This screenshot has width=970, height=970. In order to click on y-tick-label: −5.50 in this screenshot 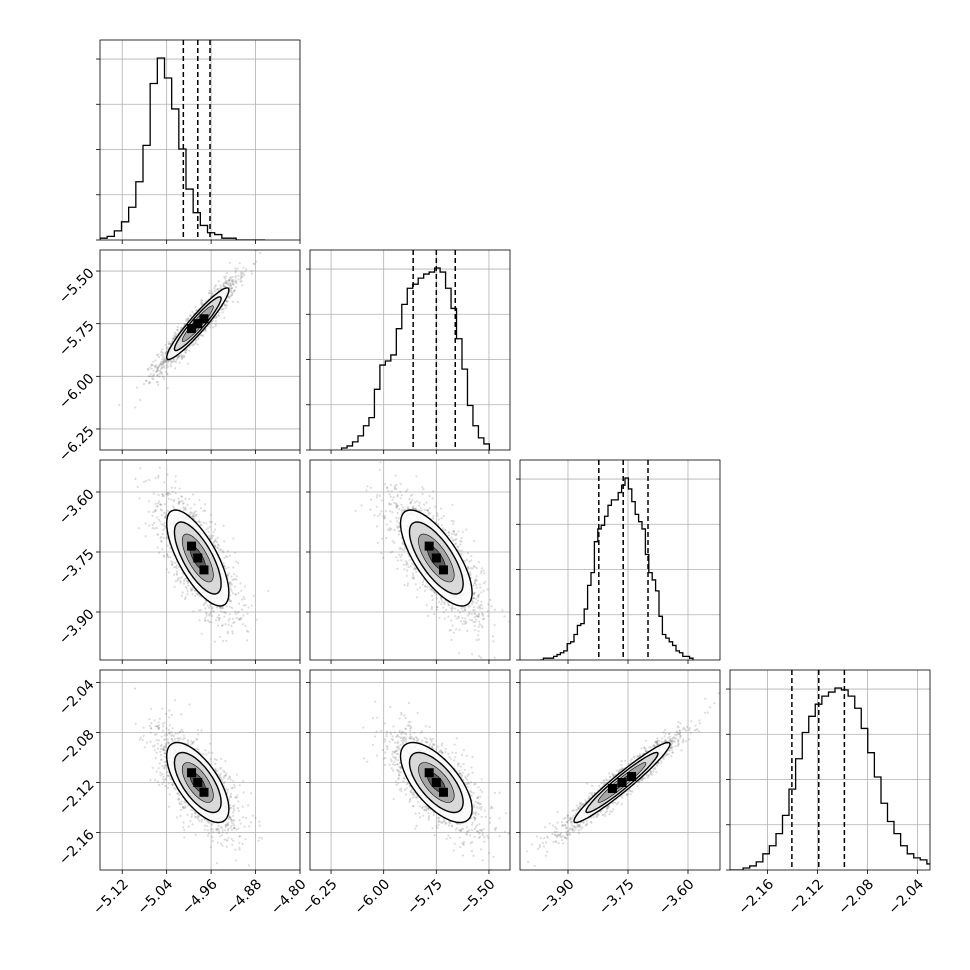, I will do `click(77, 286)`.